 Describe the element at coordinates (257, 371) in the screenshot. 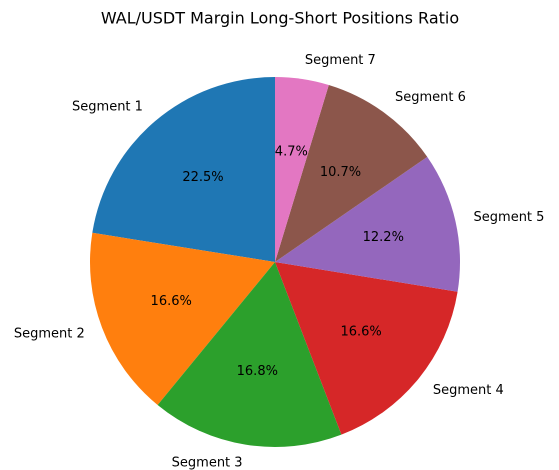

I see `value-label: 16.8%` at that location.